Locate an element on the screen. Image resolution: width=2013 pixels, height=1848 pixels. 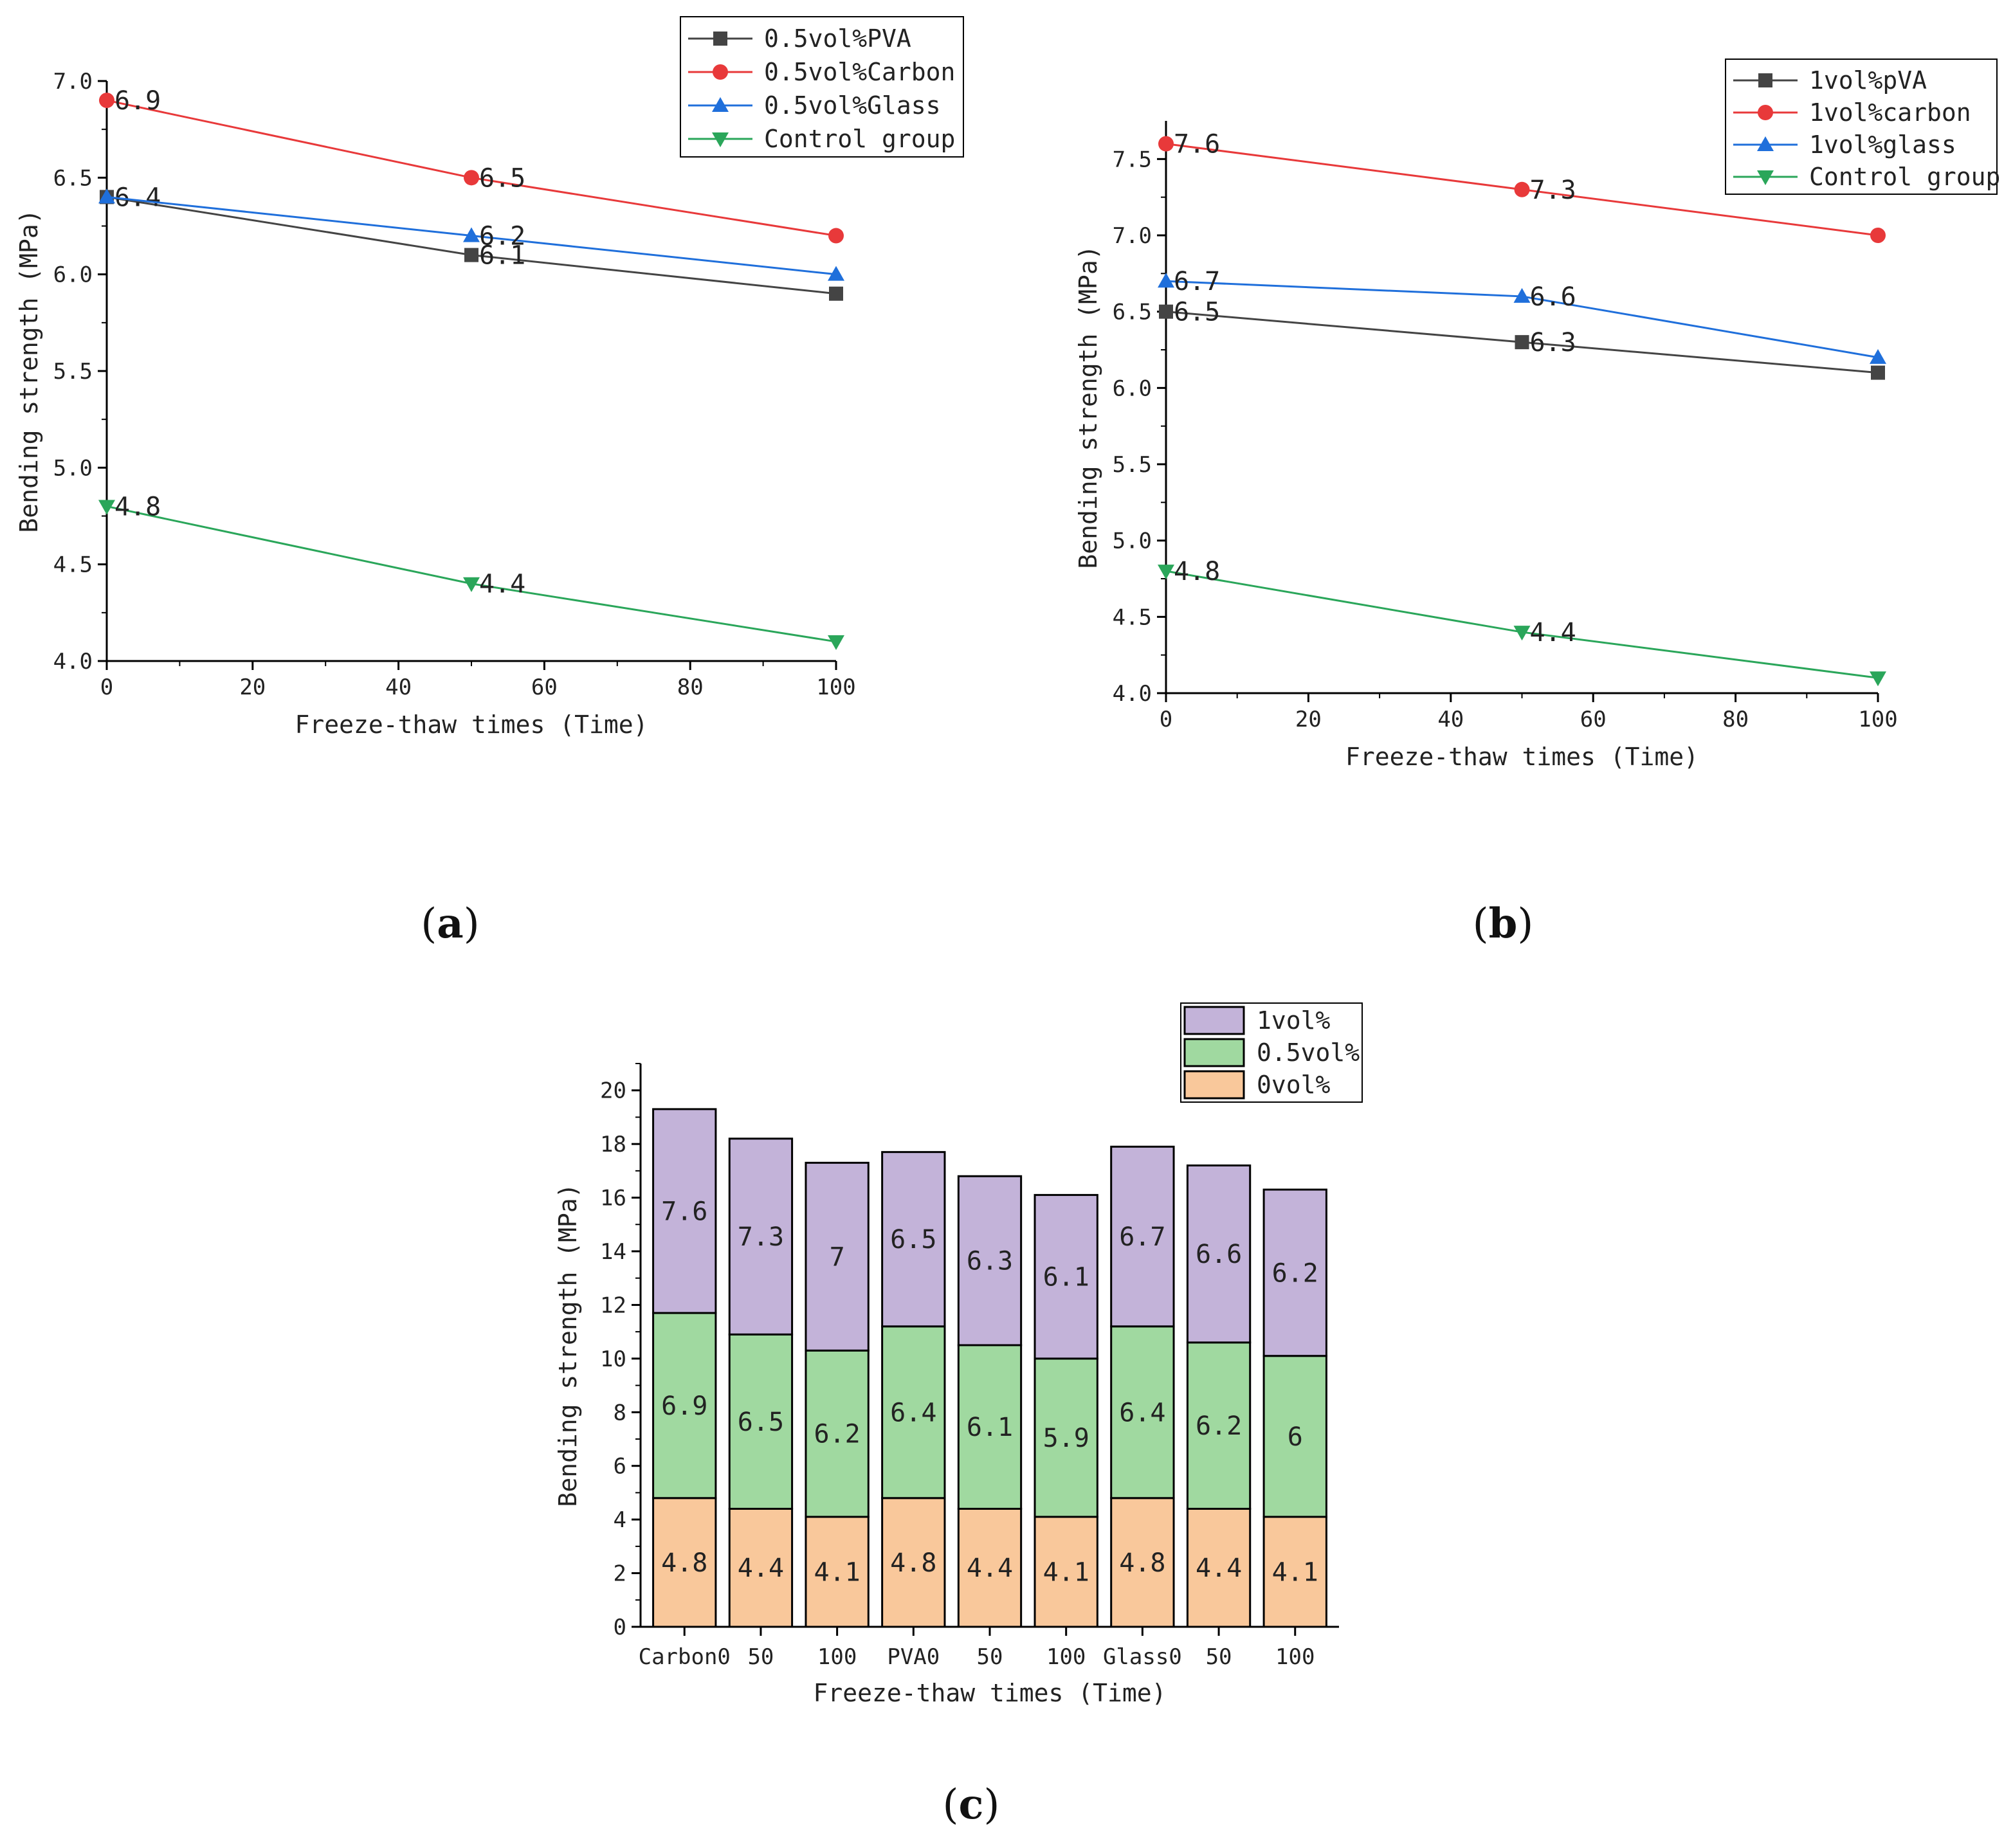
legend-label: 1vol%pVA is located at coordinates (1868, 80).